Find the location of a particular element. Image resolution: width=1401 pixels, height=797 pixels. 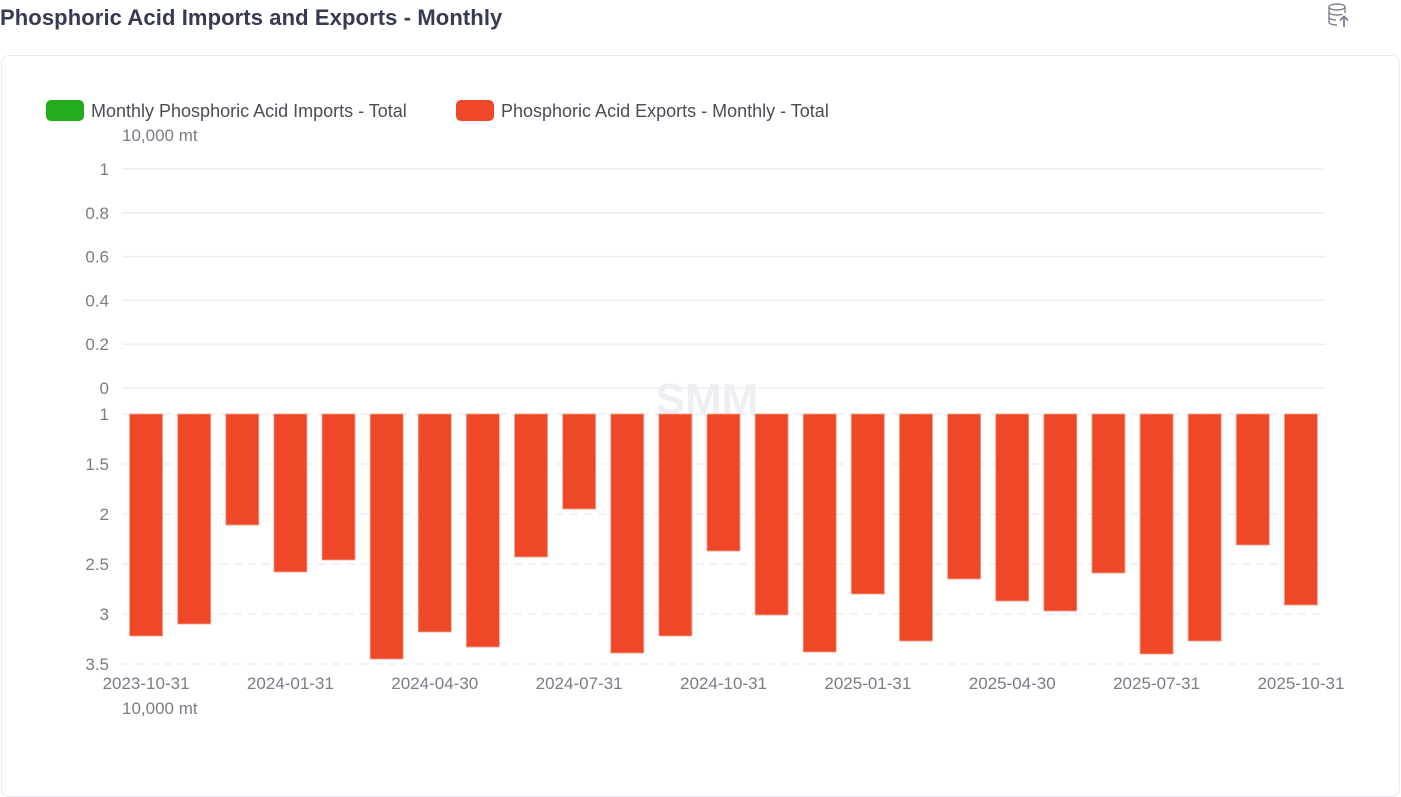

export-data-button is located at coordinates (1341, 17).